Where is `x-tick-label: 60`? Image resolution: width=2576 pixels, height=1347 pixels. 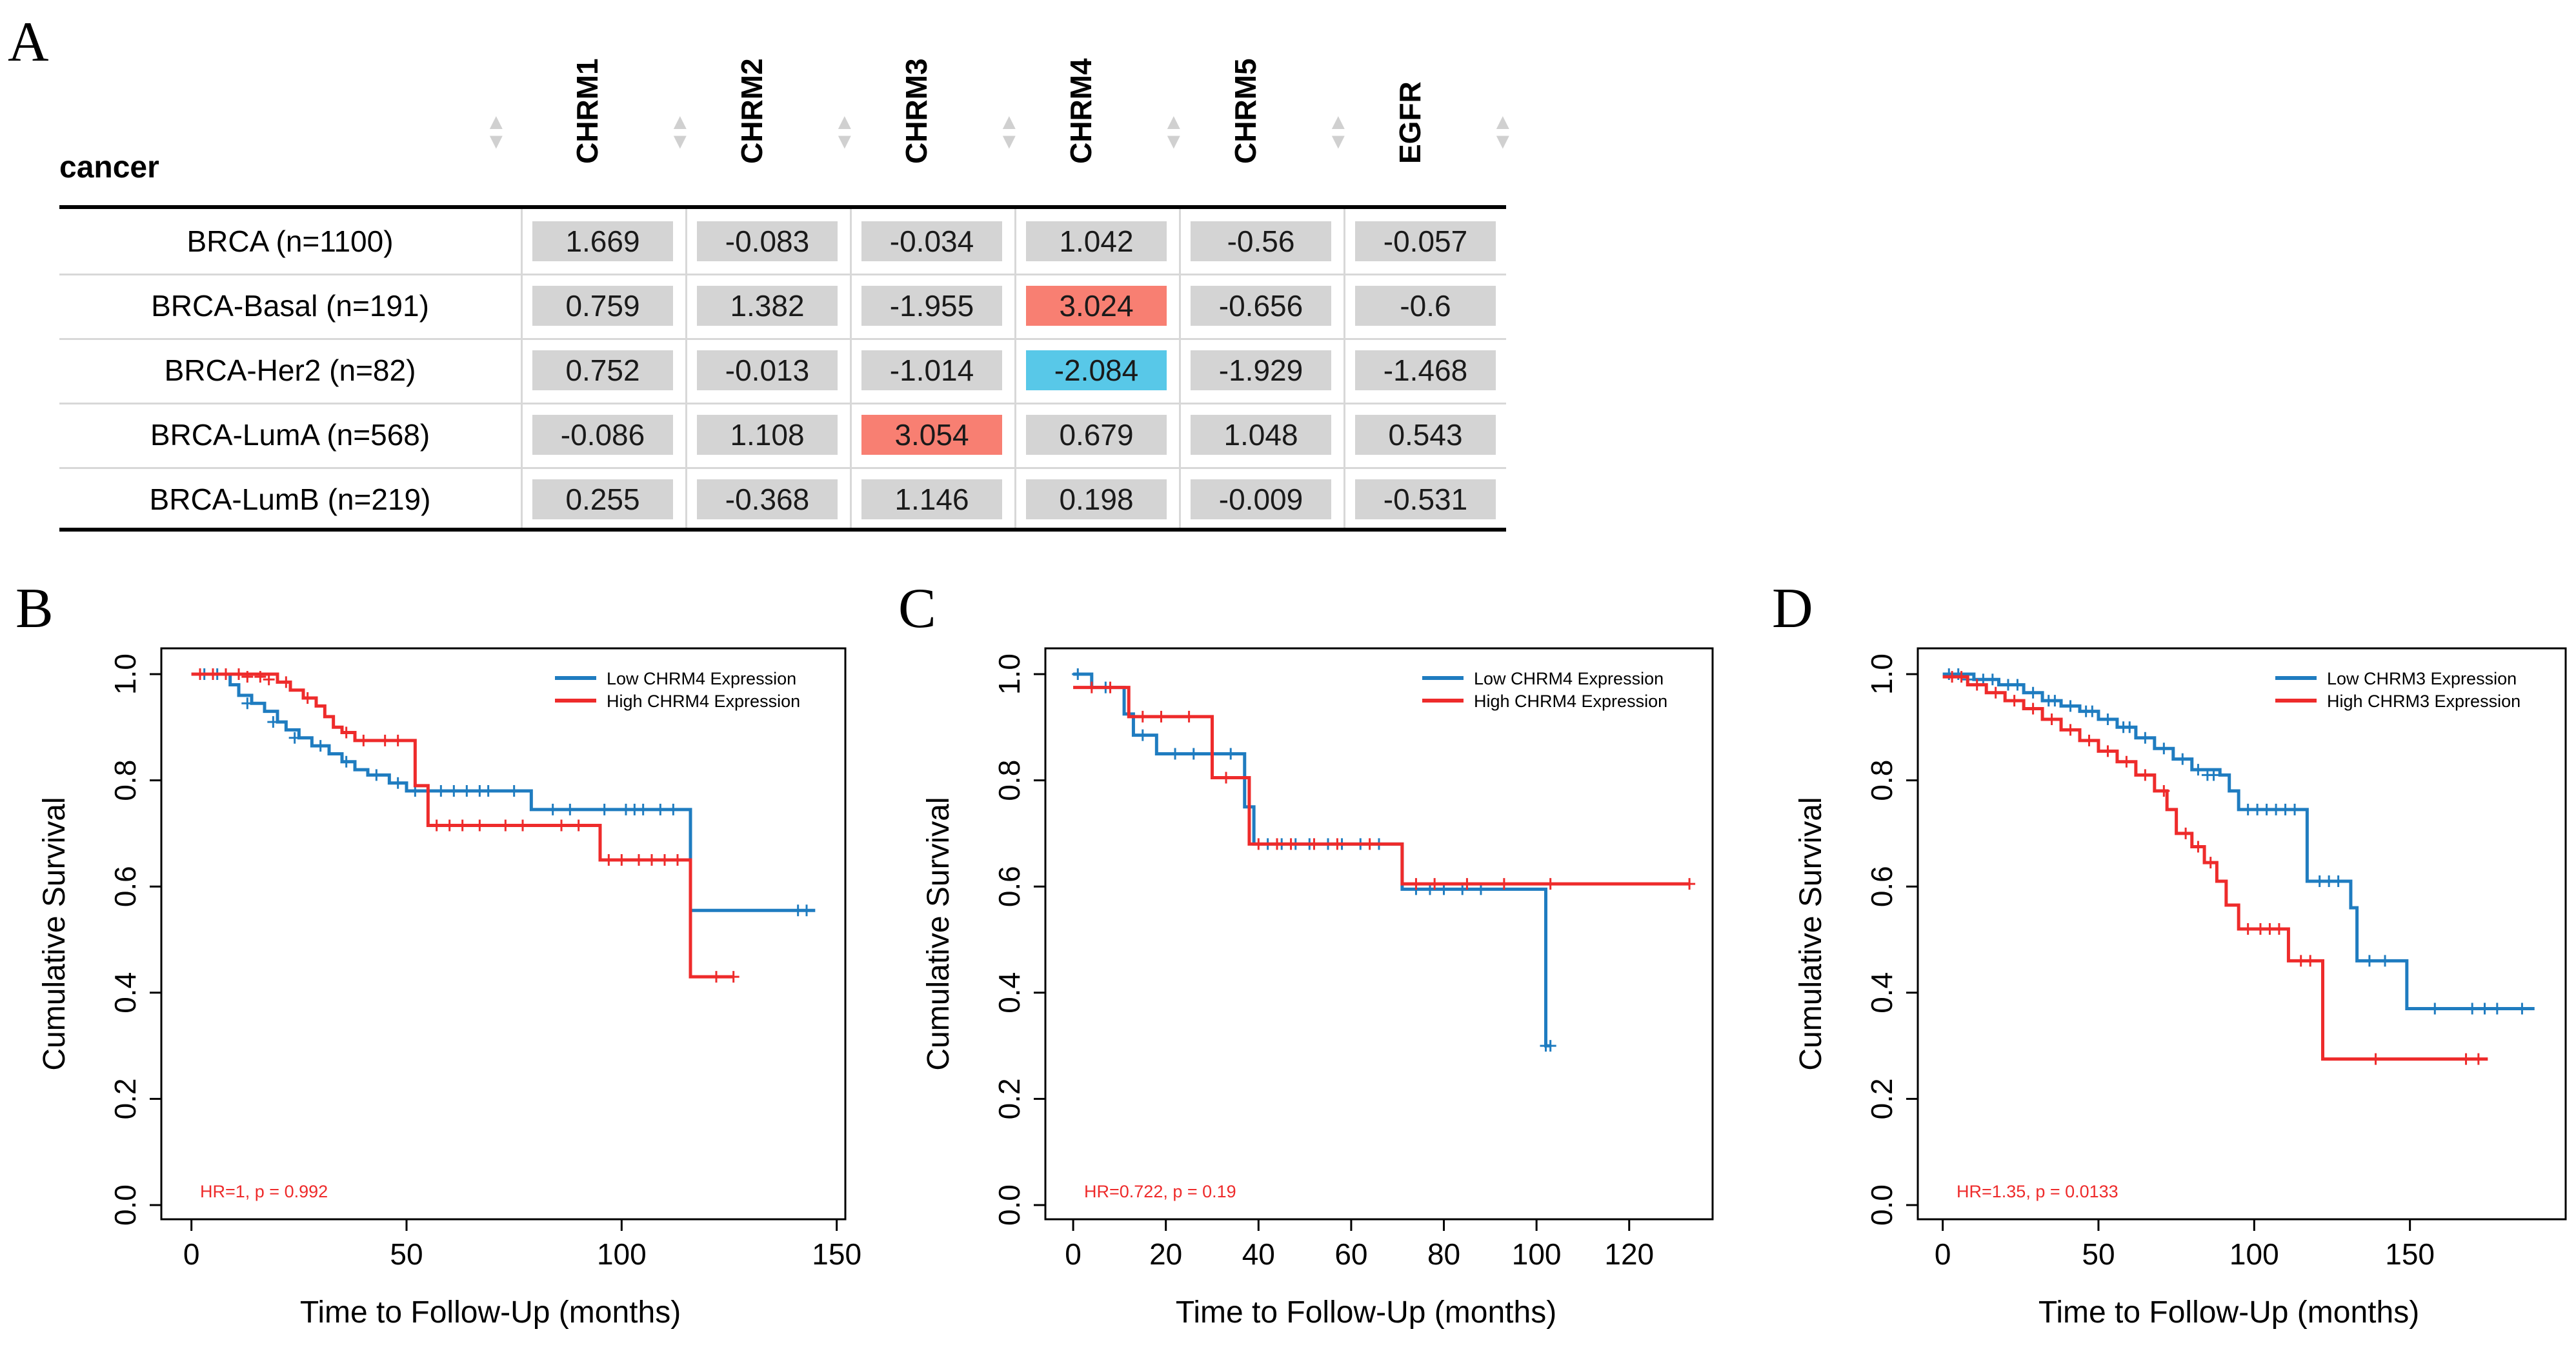
x-tick-label: 60 is located at coordinates (1350, 1254).